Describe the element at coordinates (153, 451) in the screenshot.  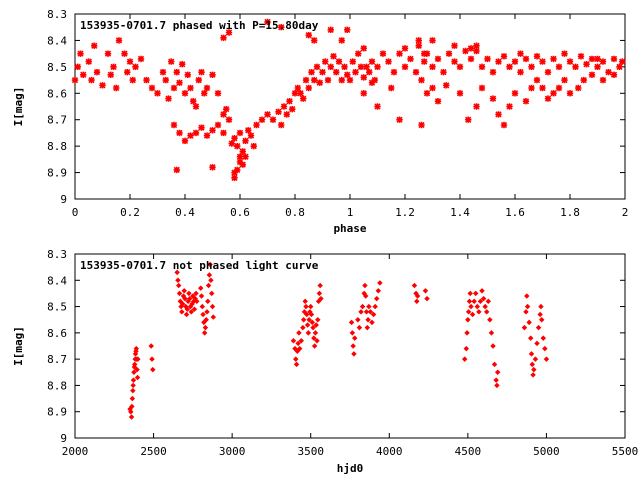
I see `x-tick-label: 2500` at that location.